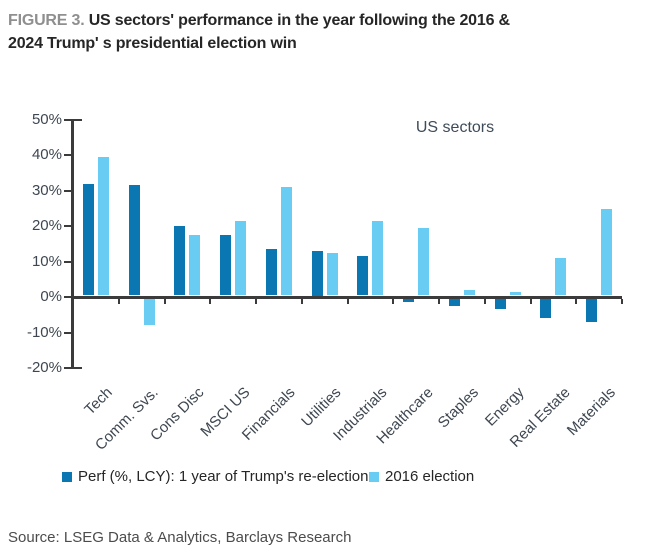 This screenshot has height=560, width=650. What do you see at coordinates (76, 119) in the screenshot?
I see `y-axis-top-cap` at bounding box center [76, 119].